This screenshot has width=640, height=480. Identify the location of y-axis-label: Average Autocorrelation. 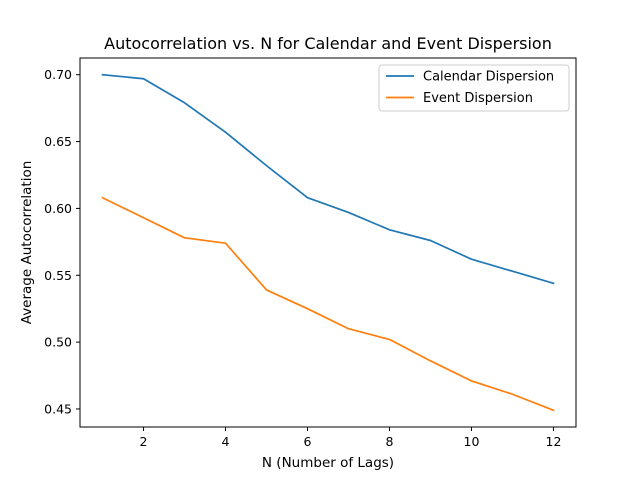
(27, 243).